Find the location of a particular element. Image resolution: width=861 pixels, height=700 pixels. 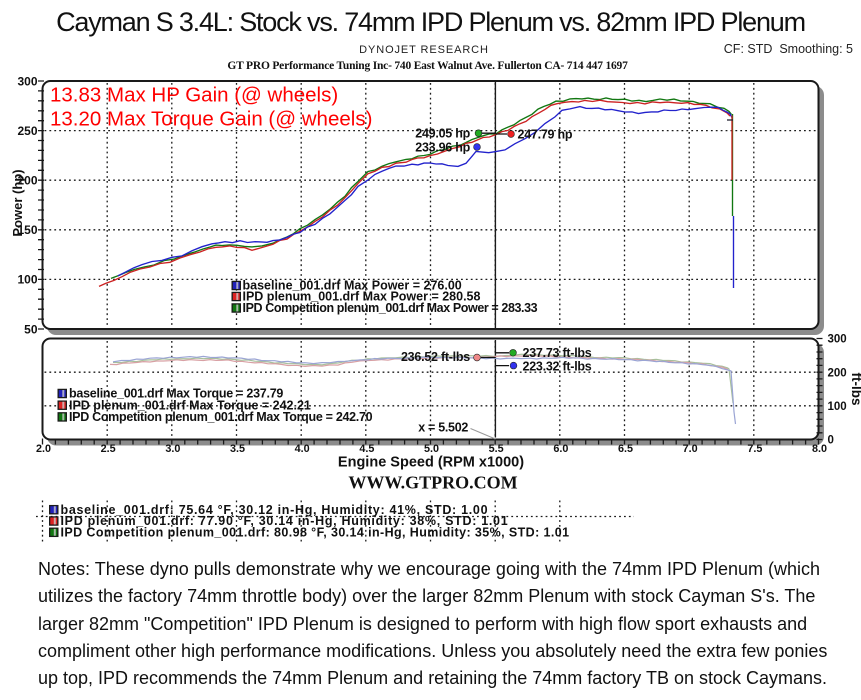

svg-text: 237.73 ft-lbs is located at coordinates (557, 353).